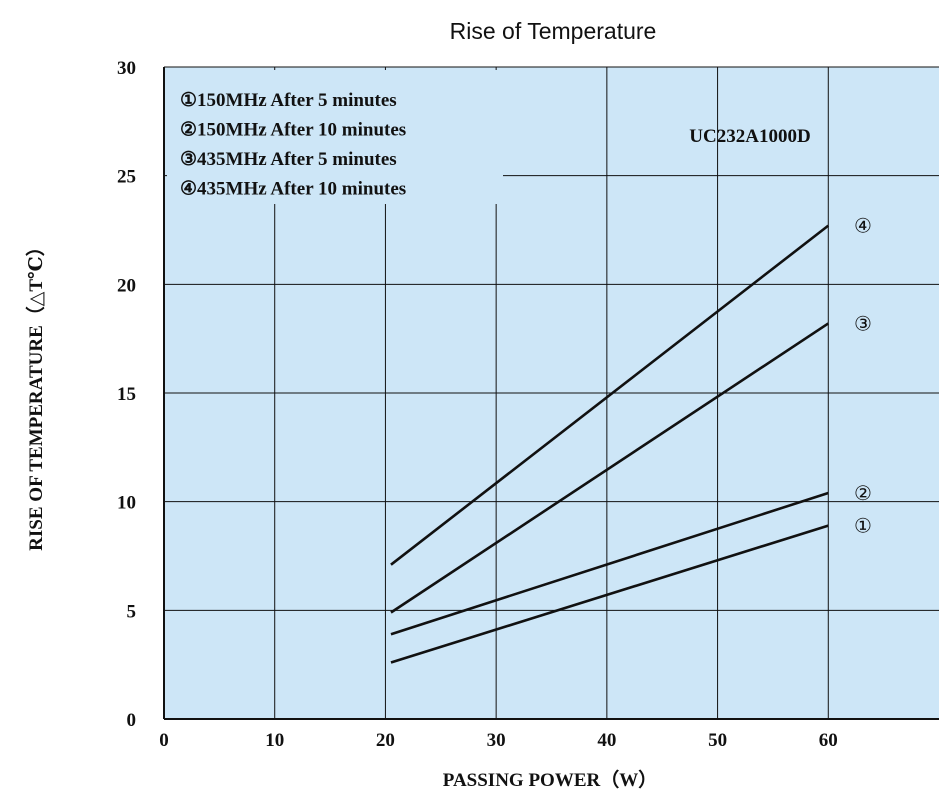  What do you see at coordinates (126, 285) in the screenshot?
I see `y-tick-label: 20` at bounding box center [126, 285].